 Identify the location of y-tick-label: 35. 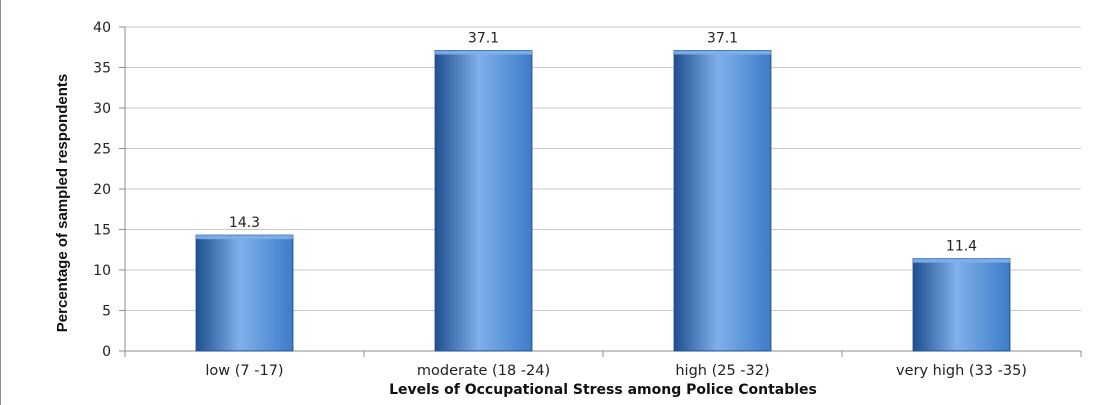
(102, 69).